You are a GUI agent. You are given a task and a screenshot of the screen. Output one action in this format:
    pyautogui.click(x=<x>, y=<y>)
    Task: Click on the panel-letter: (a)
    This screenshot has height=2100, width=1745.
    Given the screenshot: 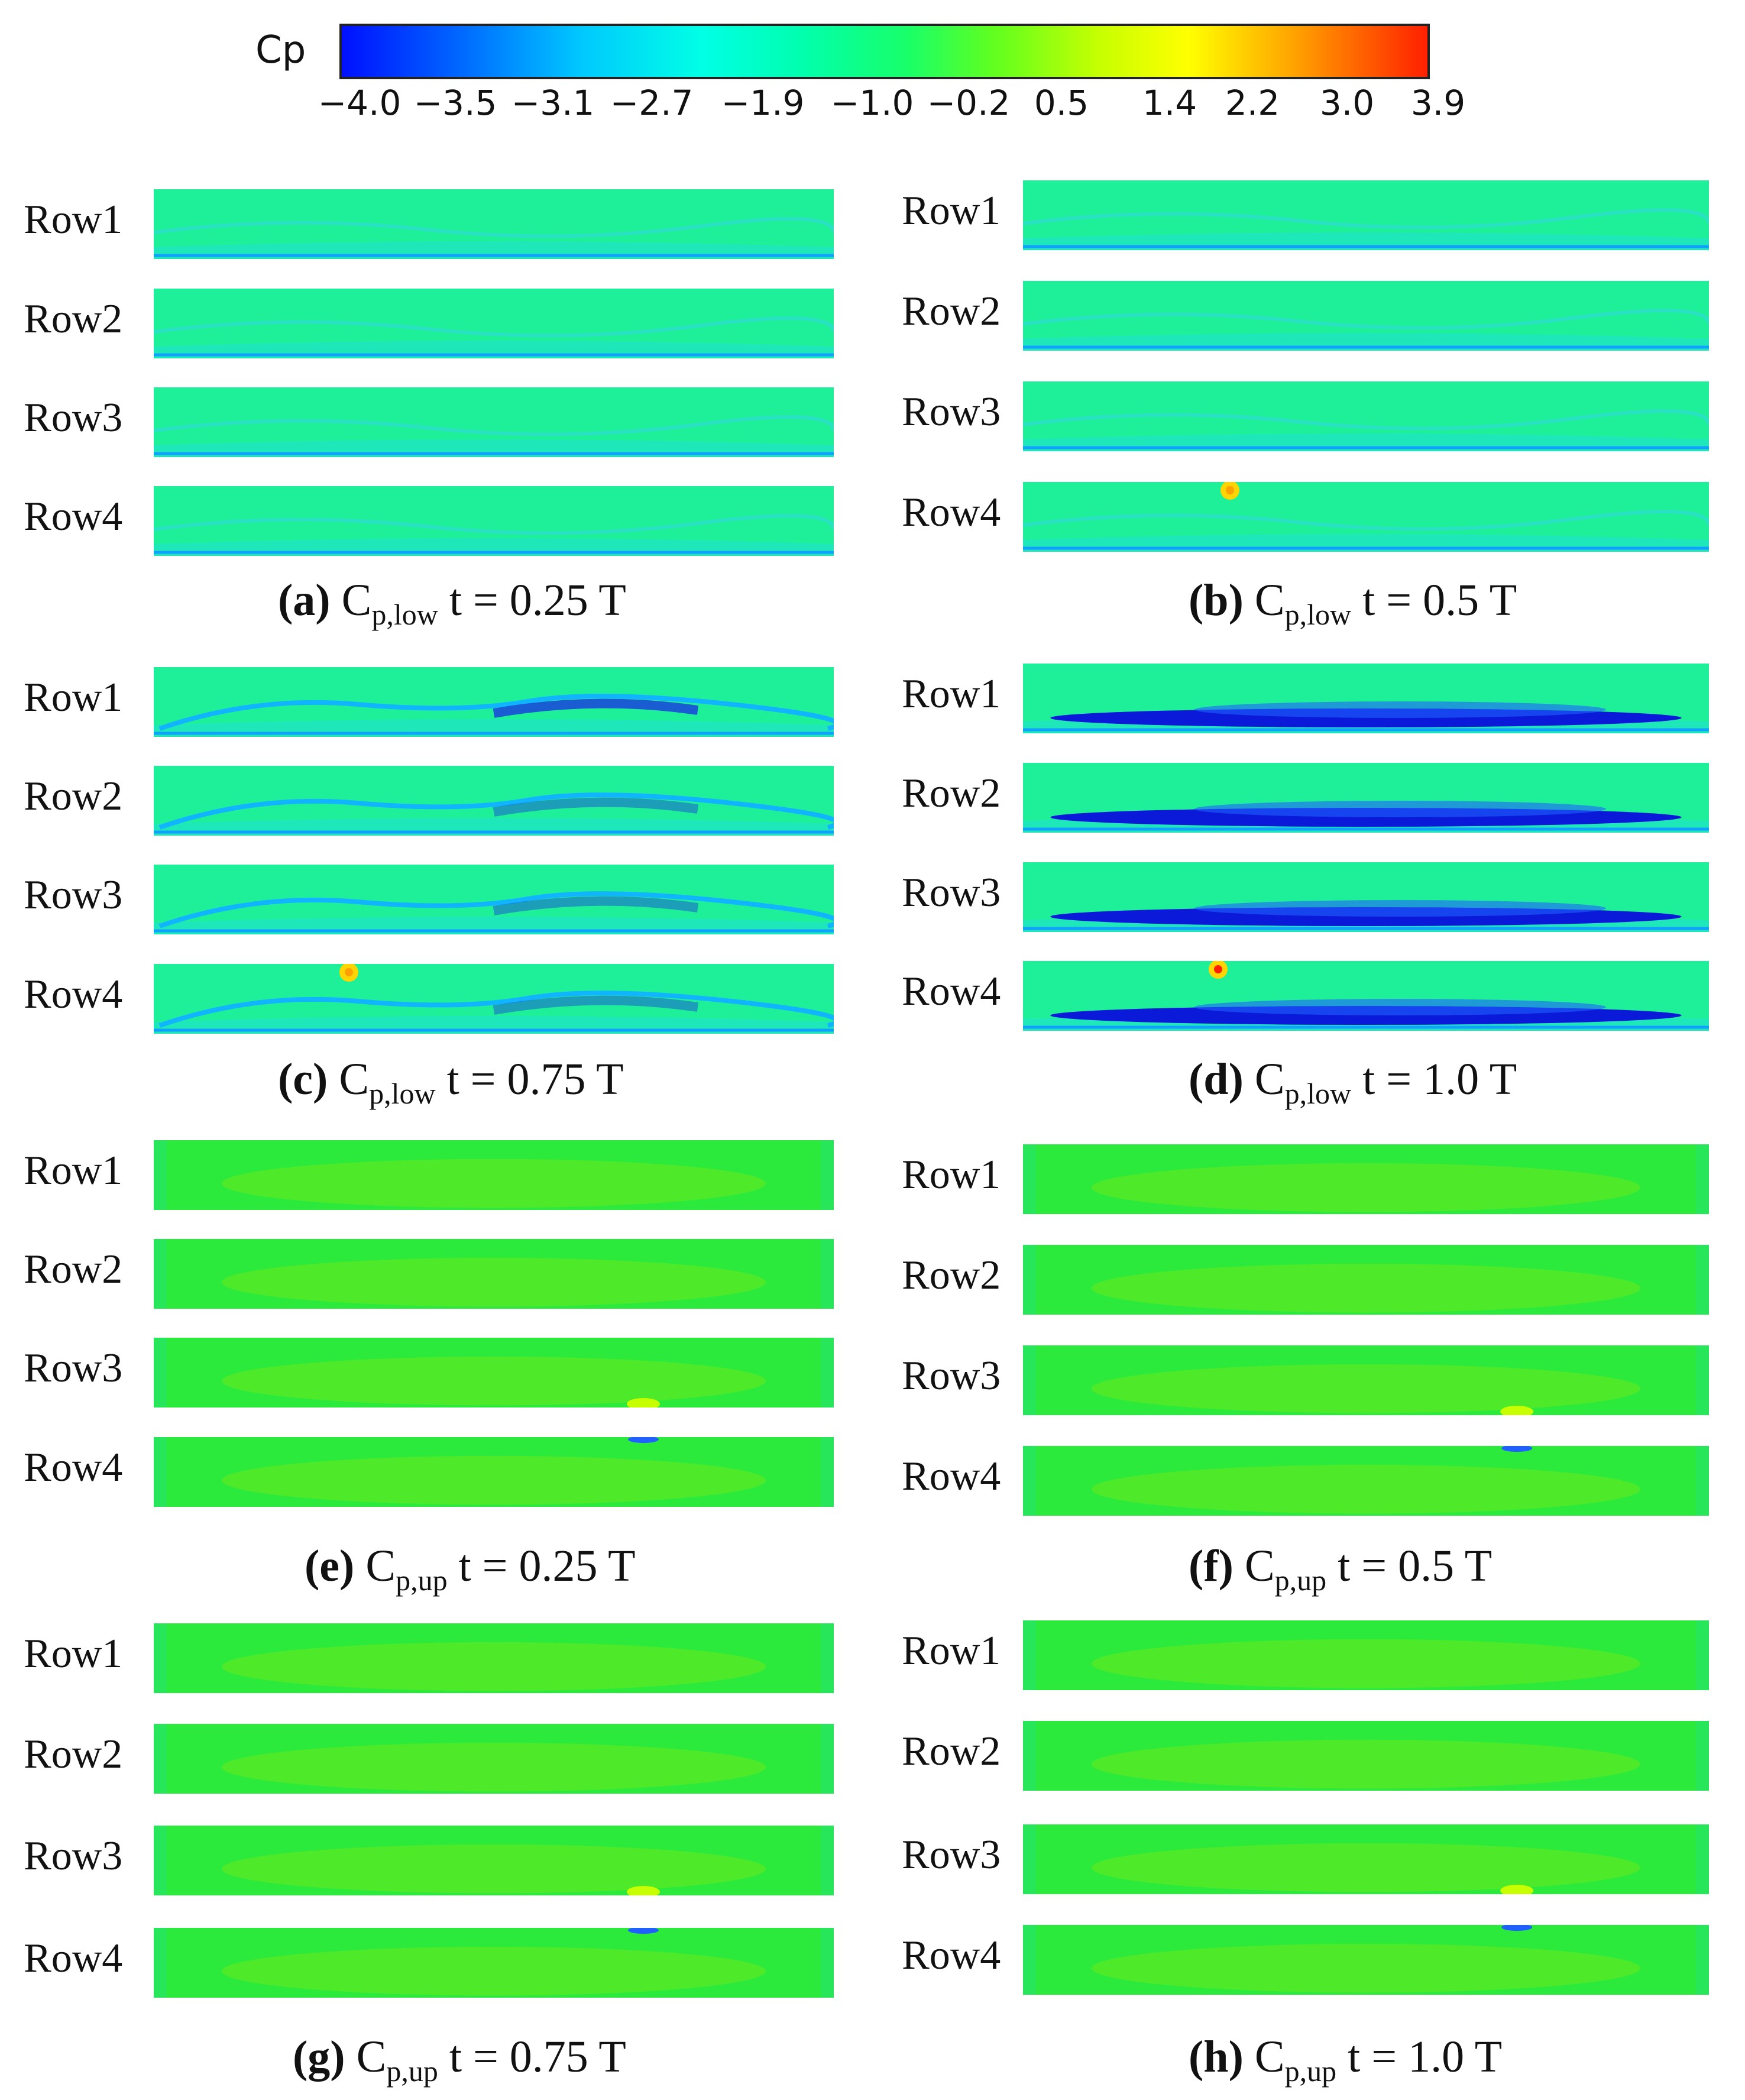 What is the action you would take?
    pyautogui.click(x=310, y=600)
    